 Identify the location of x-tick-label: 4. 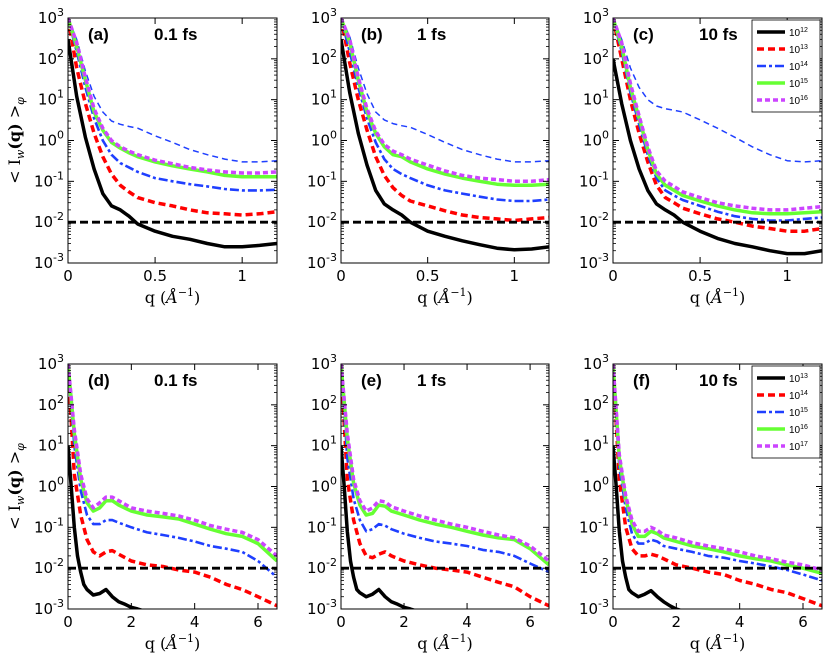
(467, 622).